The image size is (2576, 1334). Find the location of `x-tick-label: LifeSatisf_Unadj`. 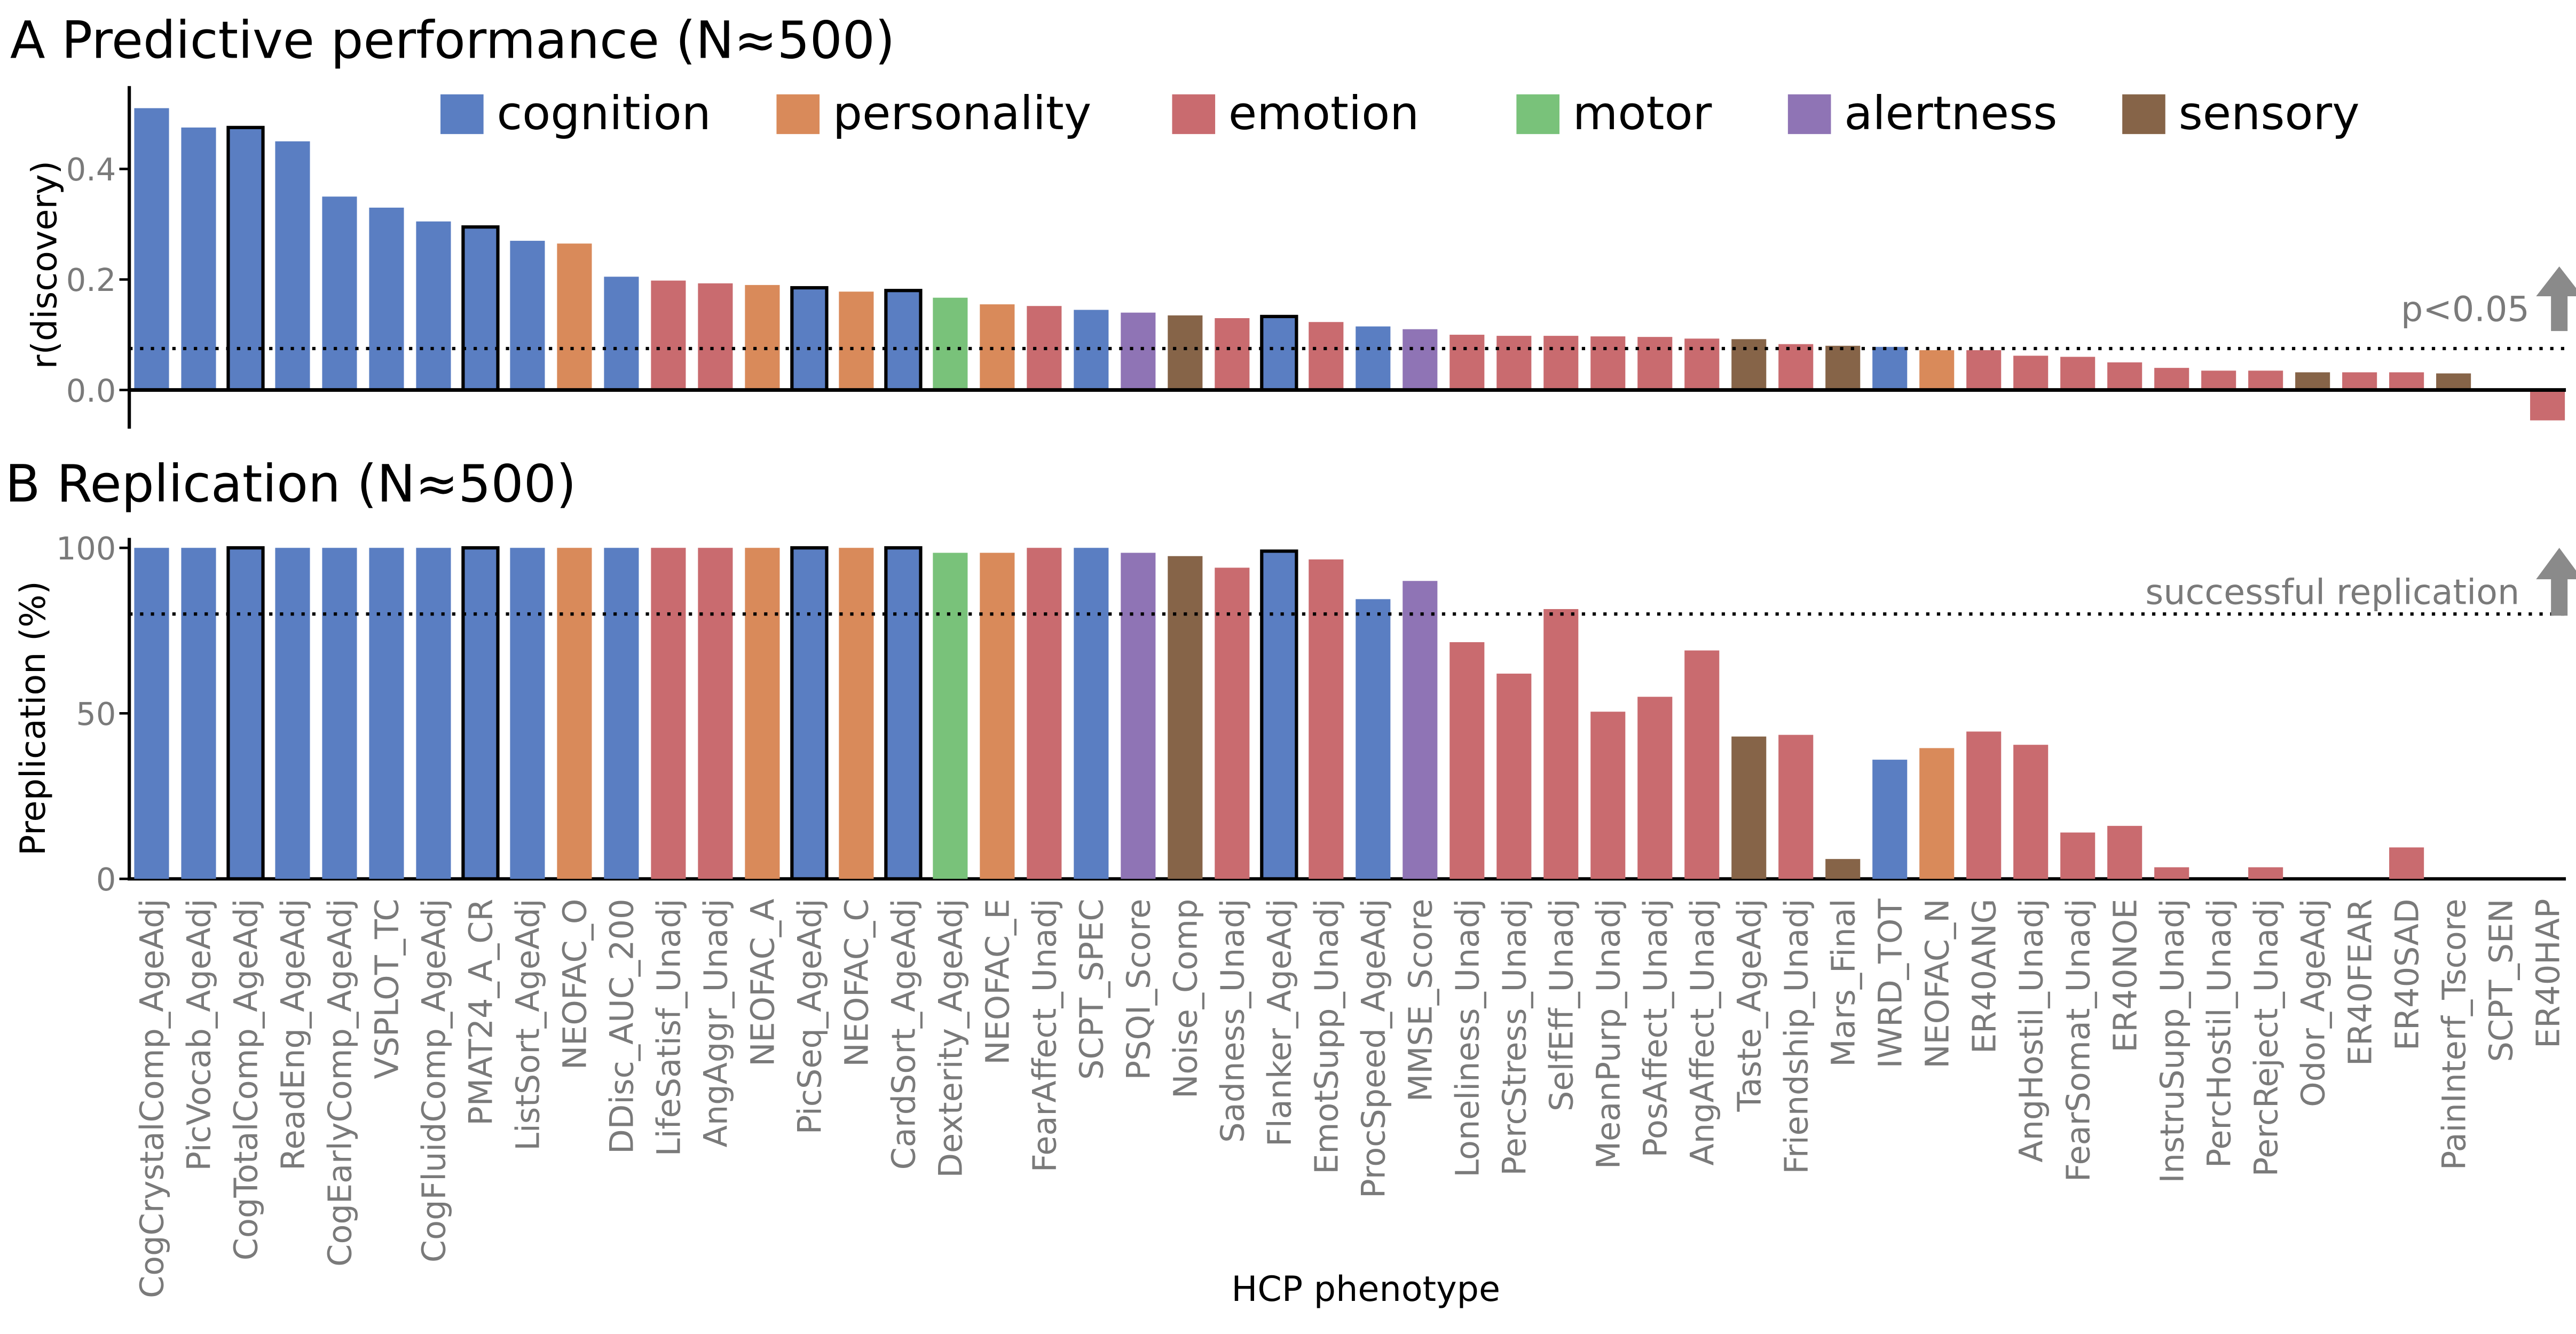

x-tick-label: LifeSatisf_Unadj is located at coordinates (669, 1028).